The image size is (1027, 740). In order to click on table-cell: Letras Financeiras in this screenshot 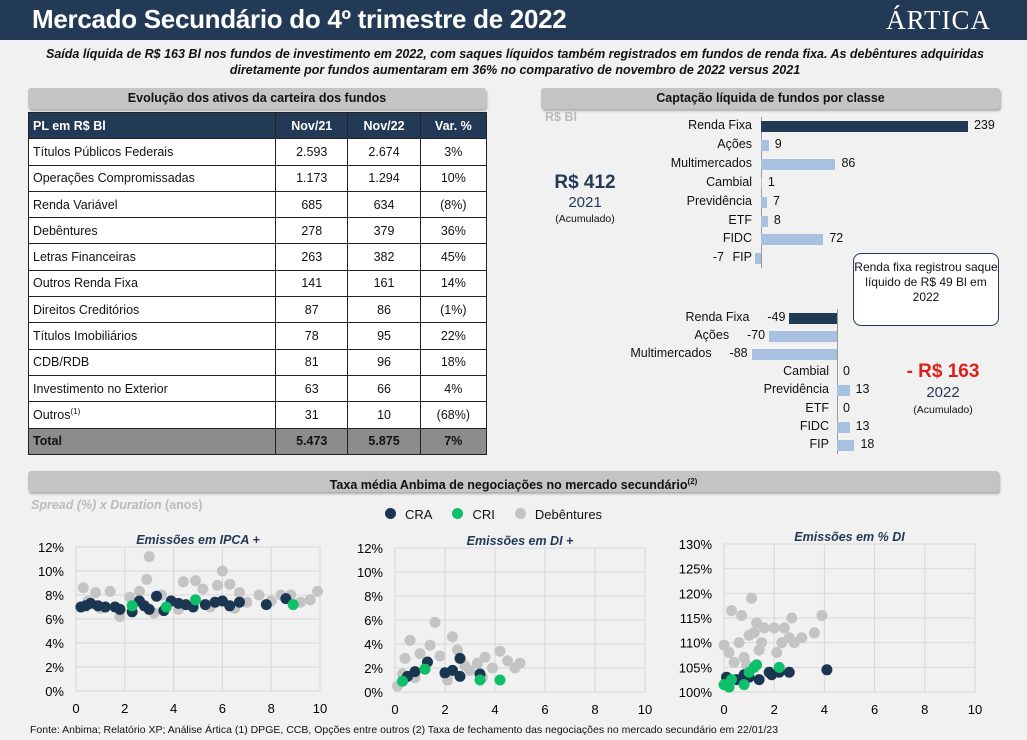, I will do `click(152, 257)`.